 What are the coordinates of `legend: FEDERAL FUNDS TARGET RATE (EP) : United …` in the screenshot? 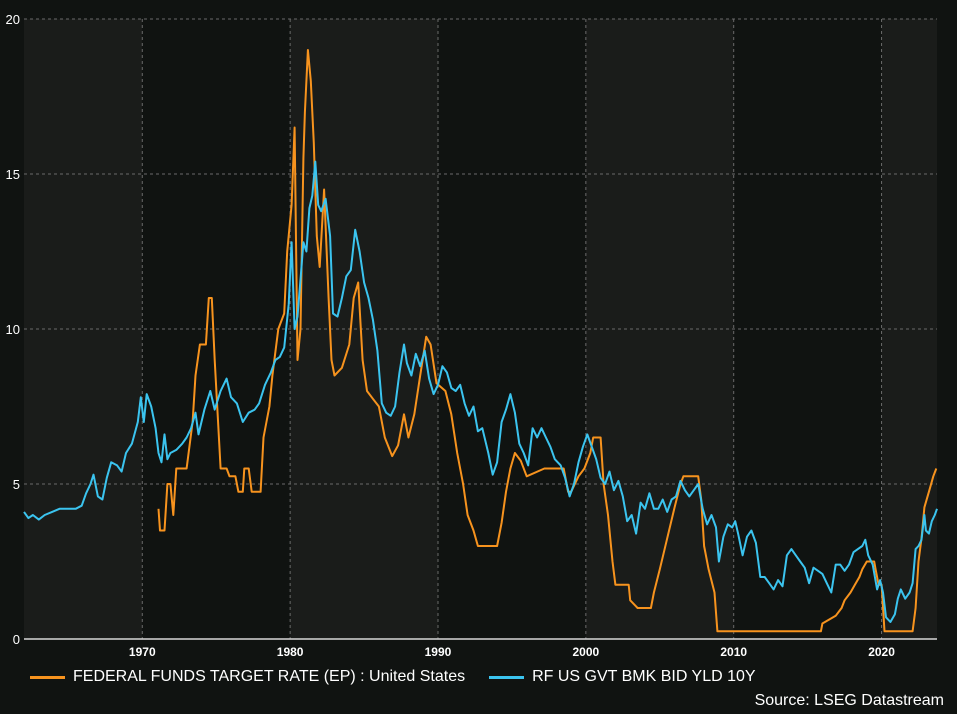 It's located at (405, 677).